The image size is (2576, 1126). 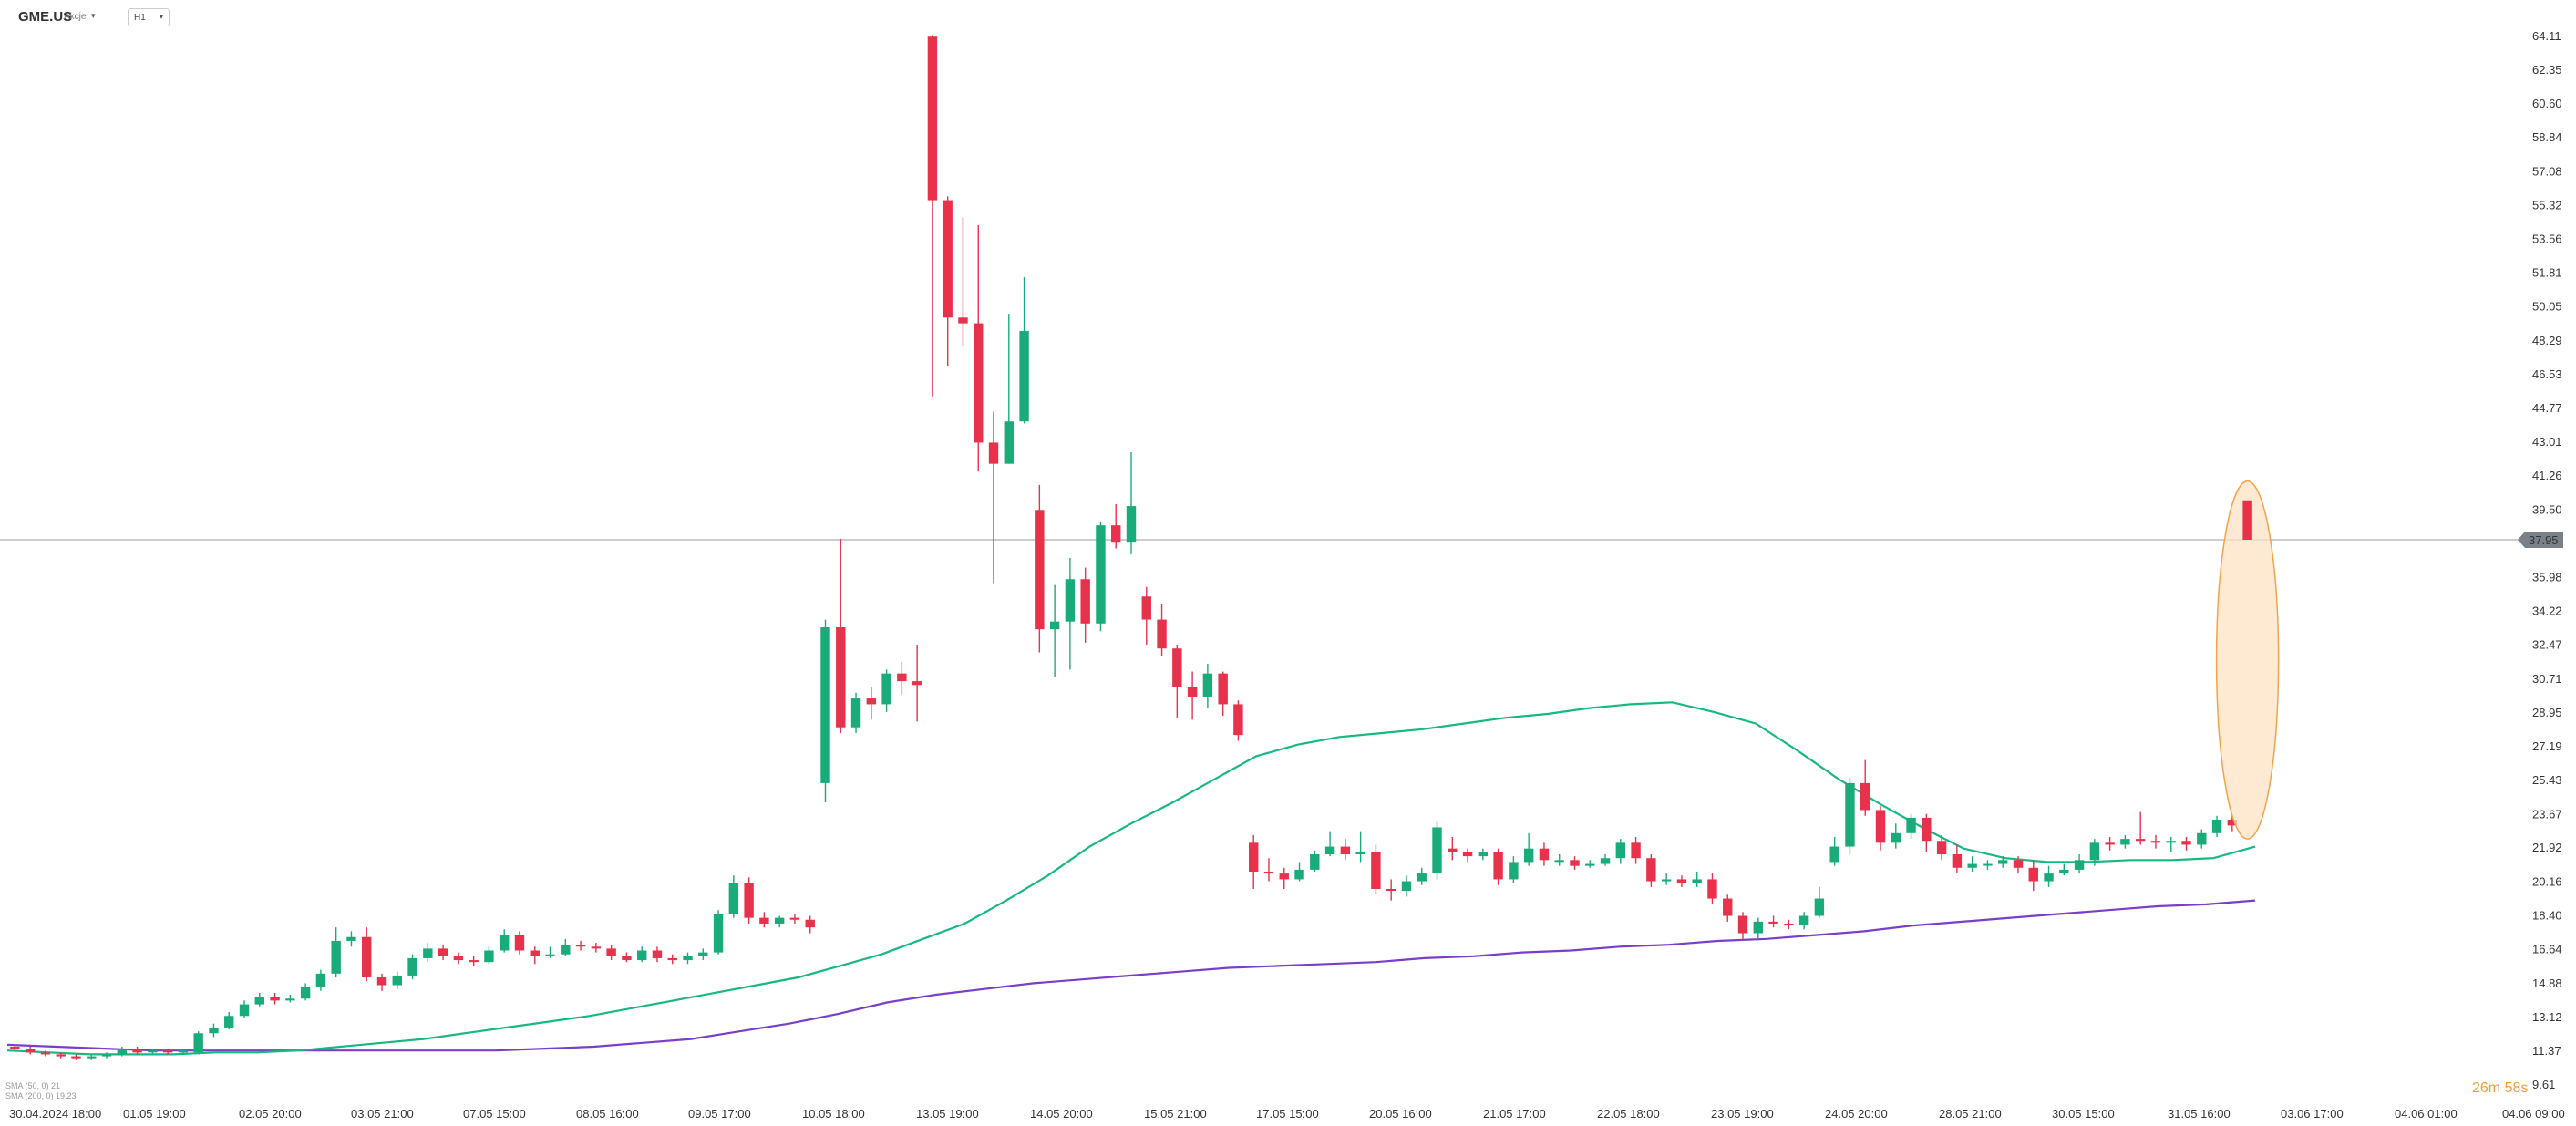 What do you see at coordinates (45, 17) in the screenshot?
I see `symbol-name: GME.US` at bounding box center [45, 17].